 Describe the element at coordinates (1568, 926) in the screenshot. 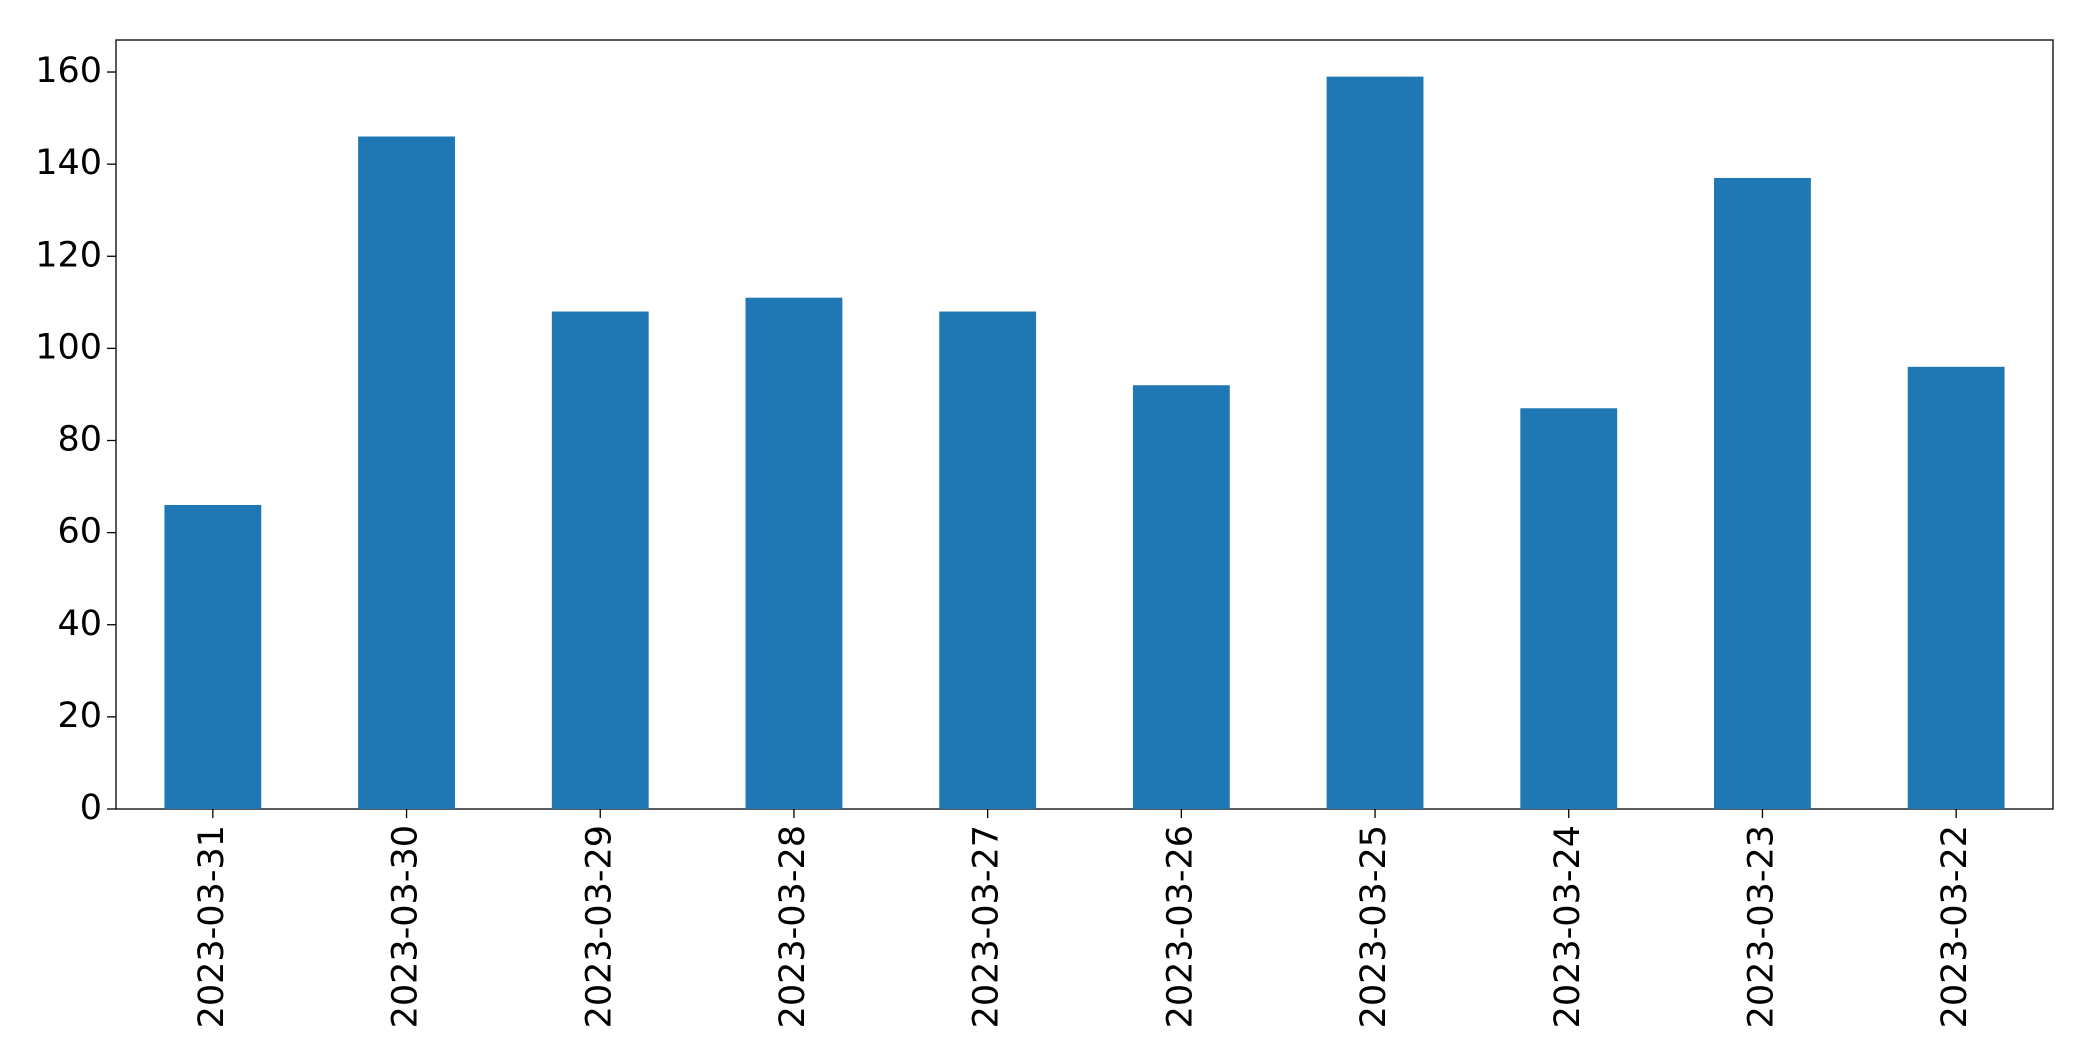

I see `x-tick-label: 2023-03-24` at that location.